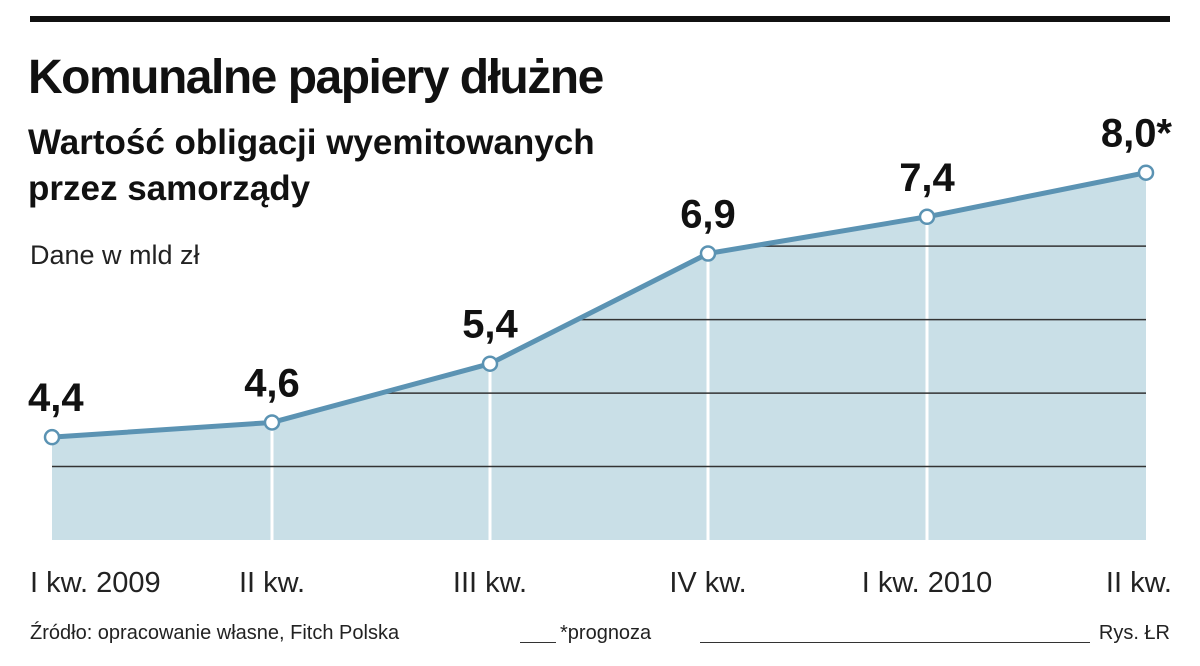  What do you see at coordinates (490, 325) in the screenshot?
I see `data-label: 5,4` at bounding box center [490, 325].